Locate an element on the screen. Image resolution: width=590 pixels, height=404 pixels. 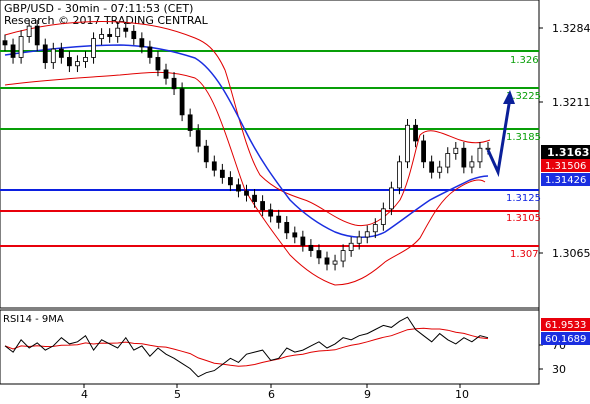
last-price-text: 1.3163 is located at coordinates (568, 152).